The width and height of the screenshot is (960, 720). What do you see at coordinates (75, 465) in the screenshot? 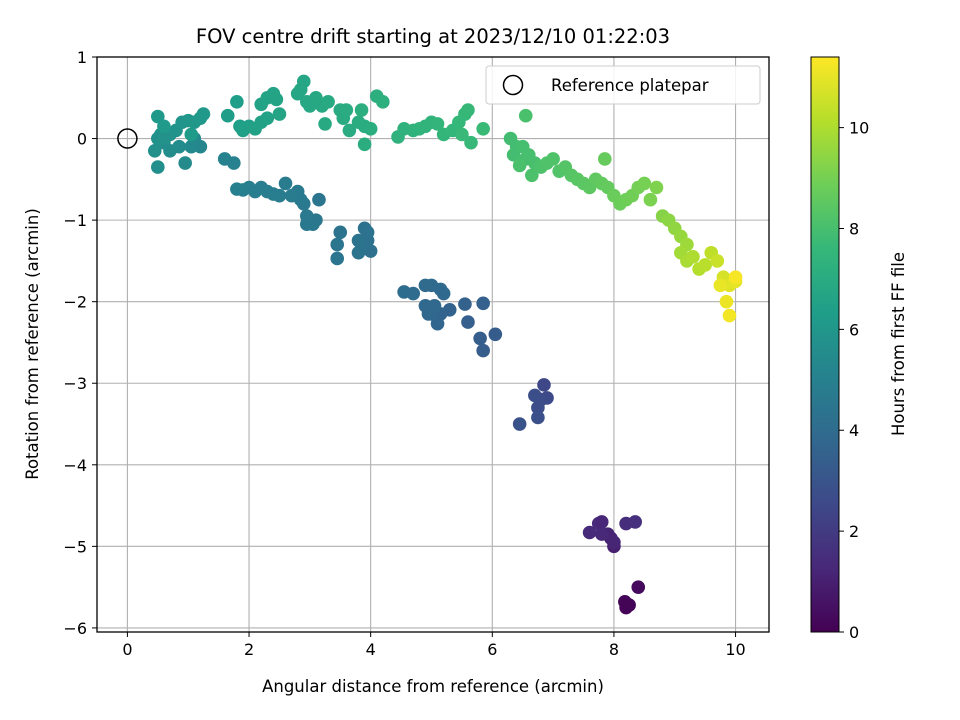
I see `y-tick-label: −4` at bounding box center [75, 465].